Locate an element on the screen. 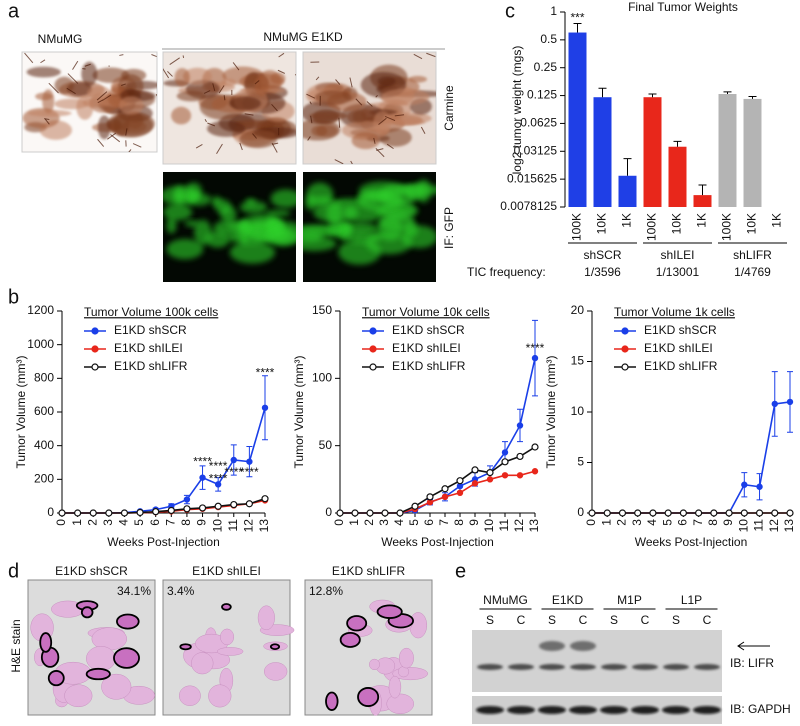 This screenshot has width=800, height=726. panel-letter: b is located at coordinates (13, 297).